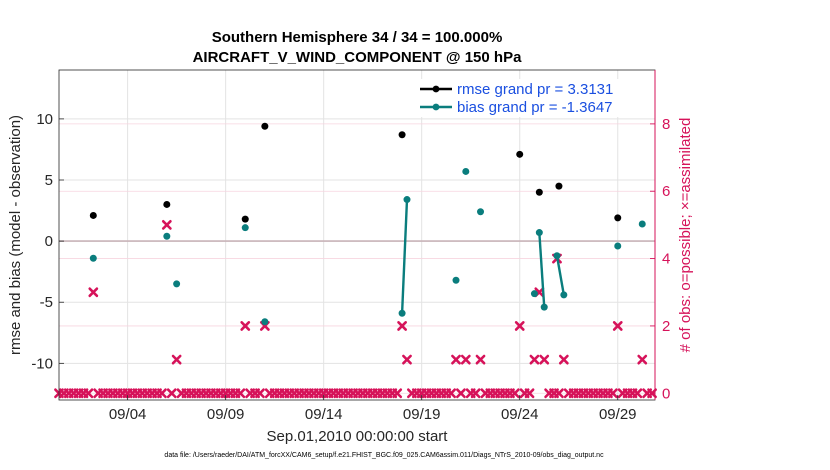  What do you see at coordinates (226, 414) in the screenshot?
I see `x-tick-label: 09/09` at bounding box center [226, 414].